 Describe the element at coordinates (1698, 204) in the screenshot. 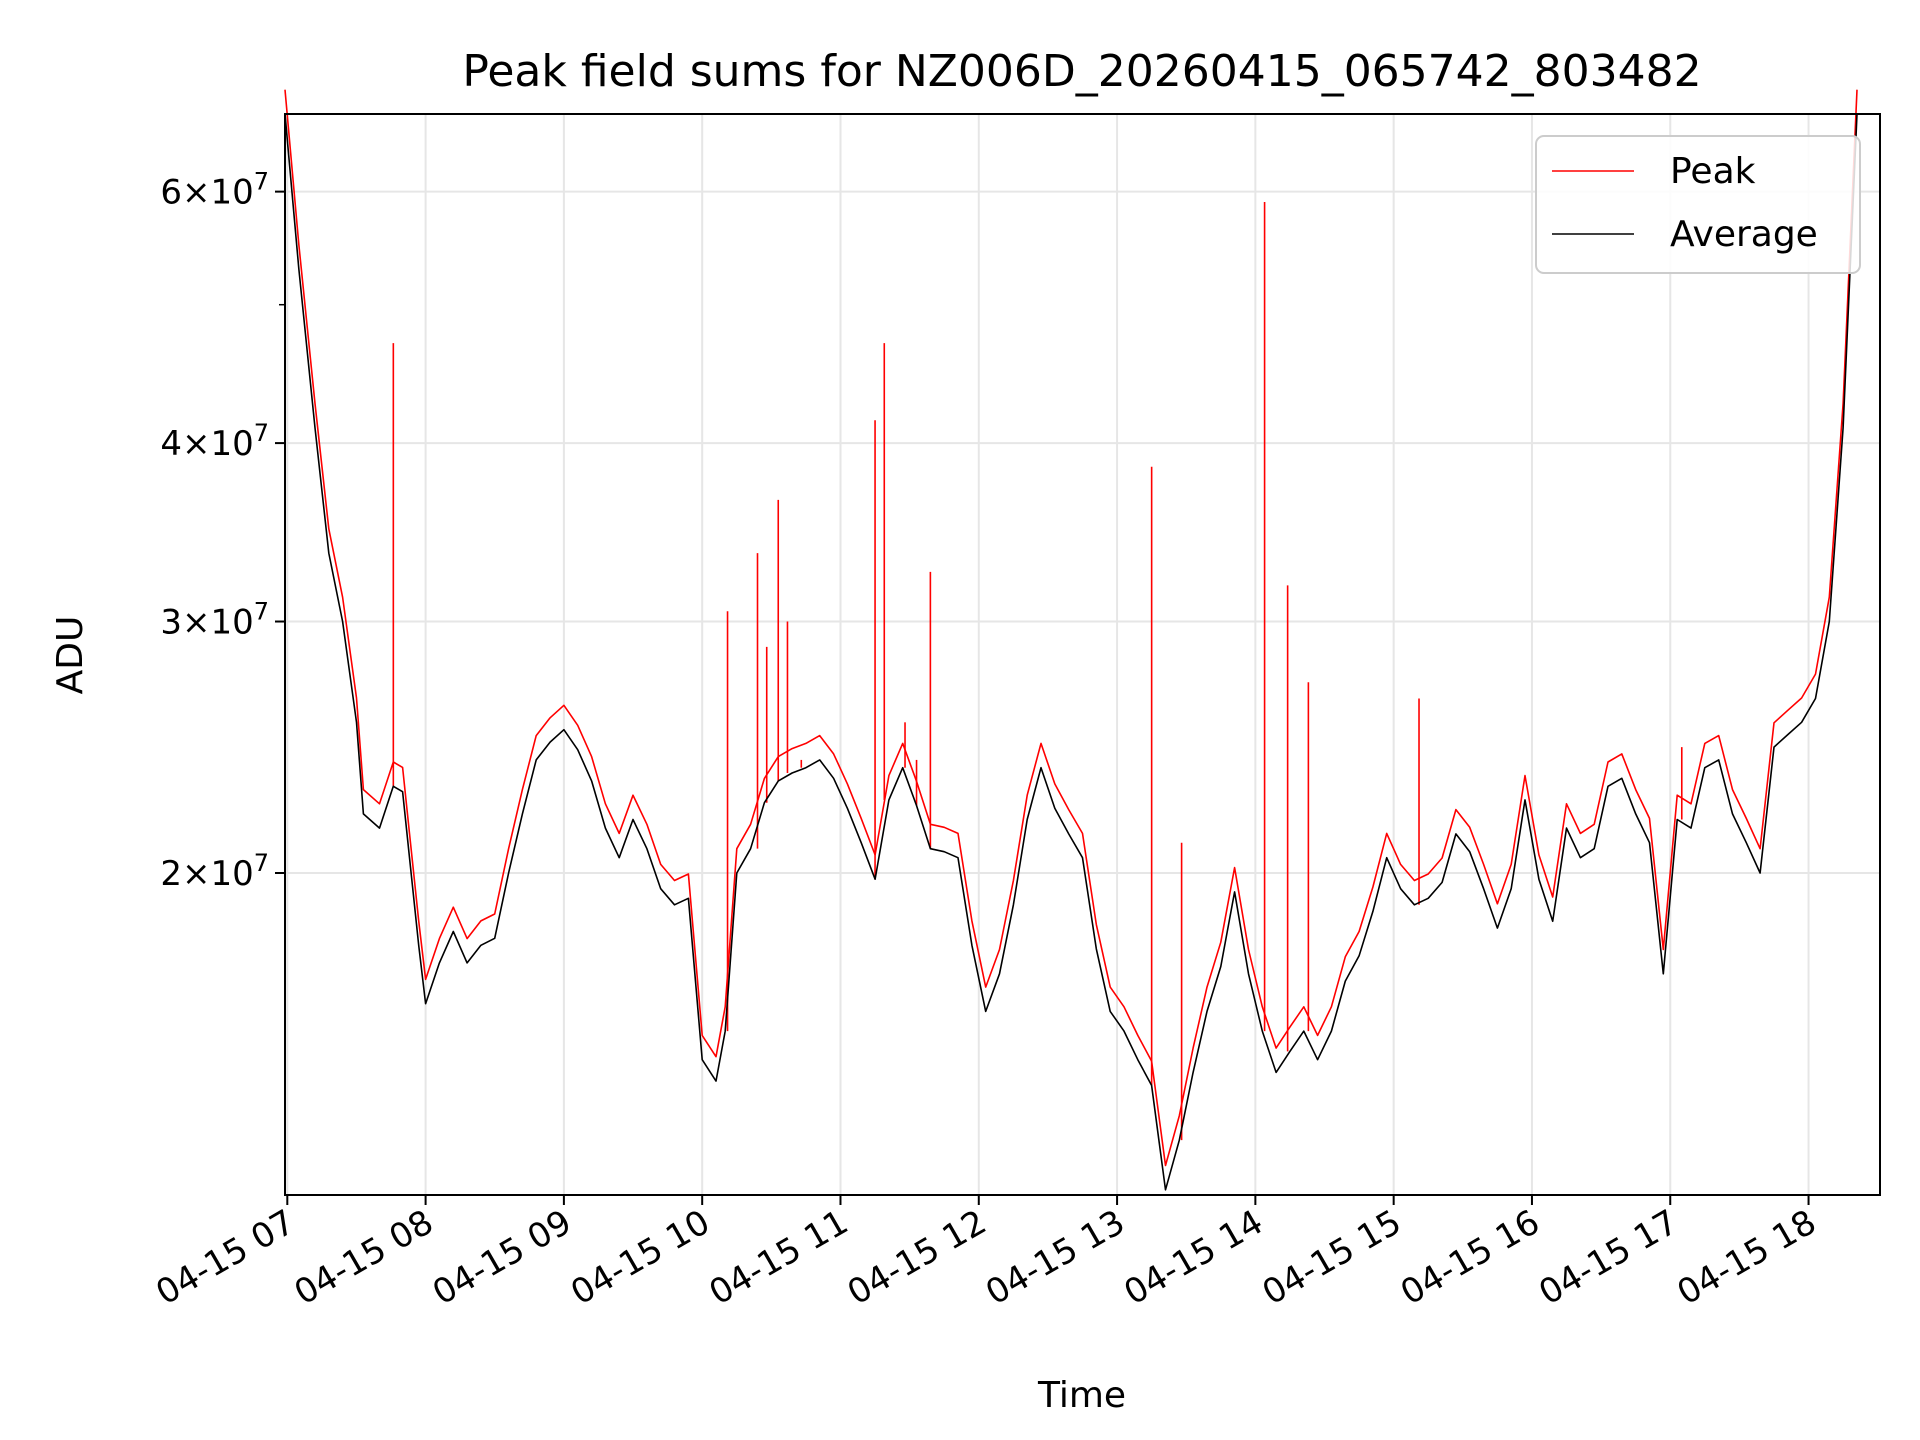

I see `legend: Peak Average` at that location.